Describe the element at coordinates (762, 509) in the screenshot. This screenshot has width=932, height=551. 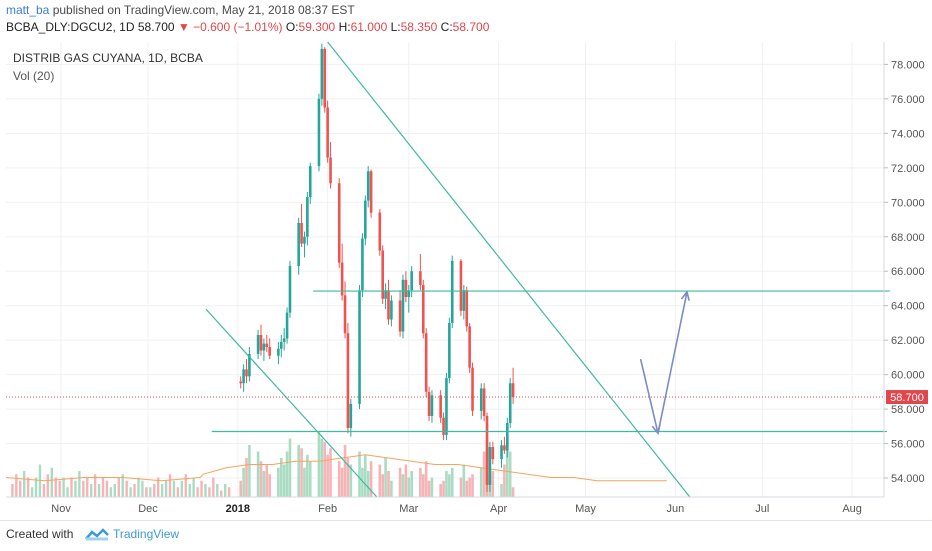
I see `x-tick-label: Jul` at that location.